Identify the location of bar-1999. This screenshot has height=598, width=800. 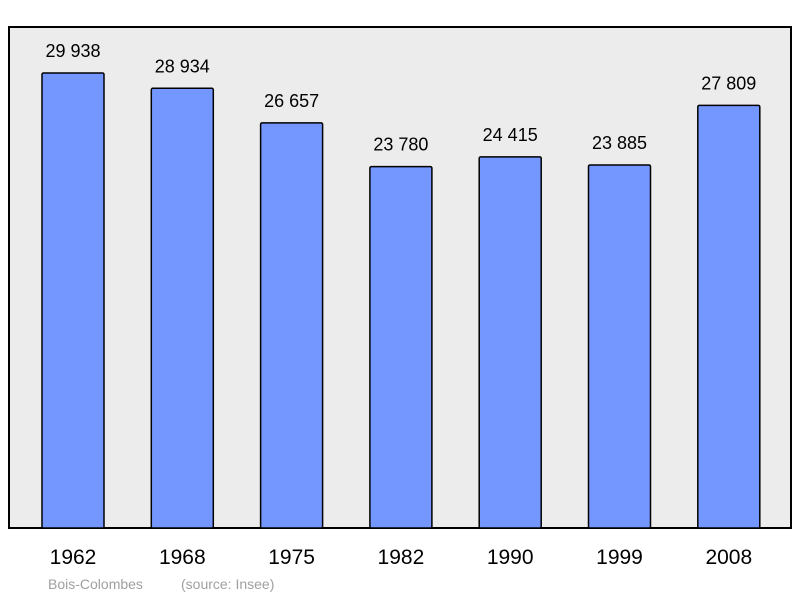
(619, 346).